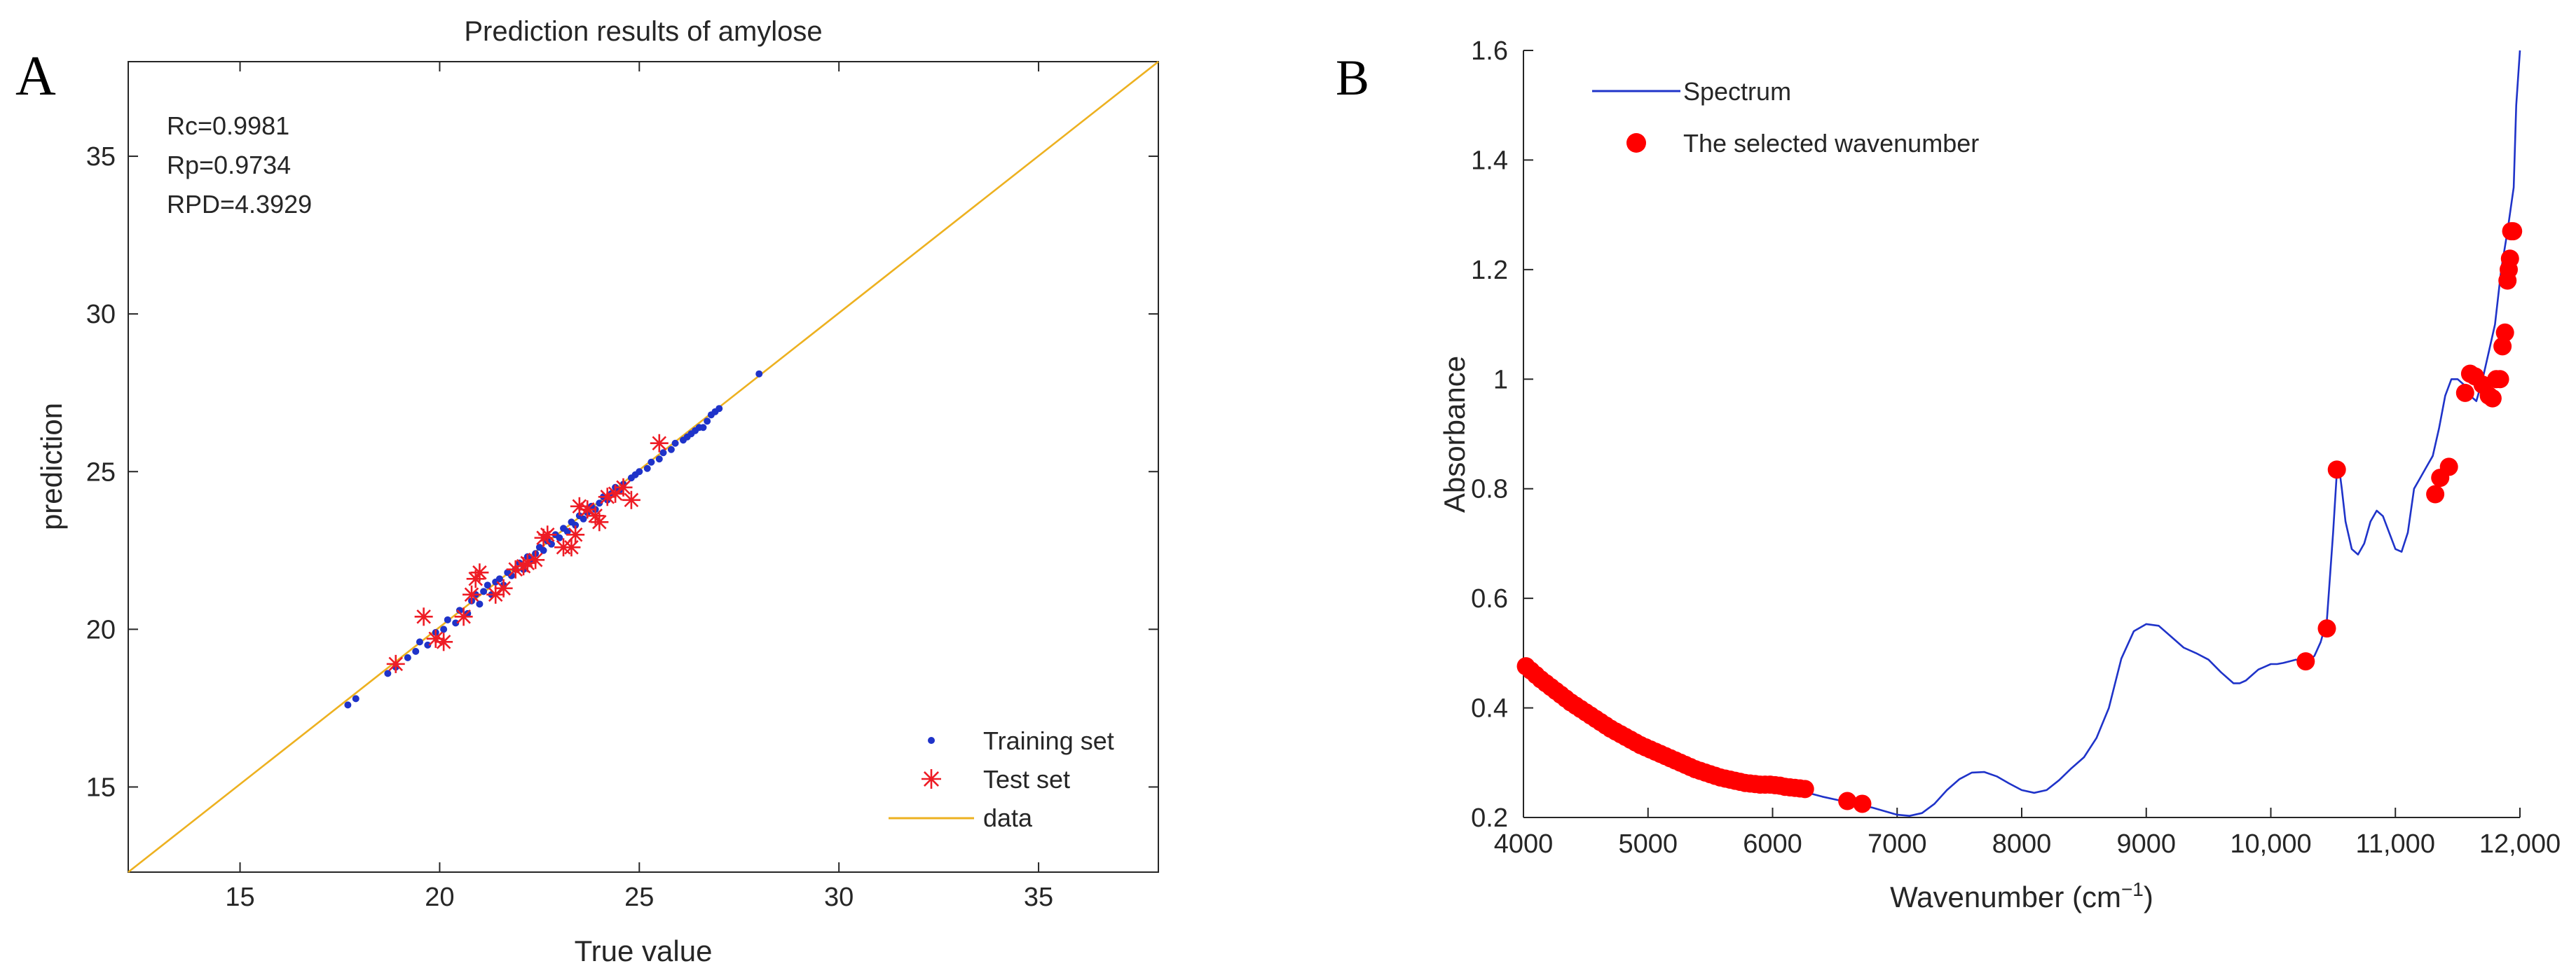 The height and width of the screenshot is (980, 2576). Describe the element at coordinates (644, 950) in the screenshot. I see `chart-a-xlabel: True value` at that location.